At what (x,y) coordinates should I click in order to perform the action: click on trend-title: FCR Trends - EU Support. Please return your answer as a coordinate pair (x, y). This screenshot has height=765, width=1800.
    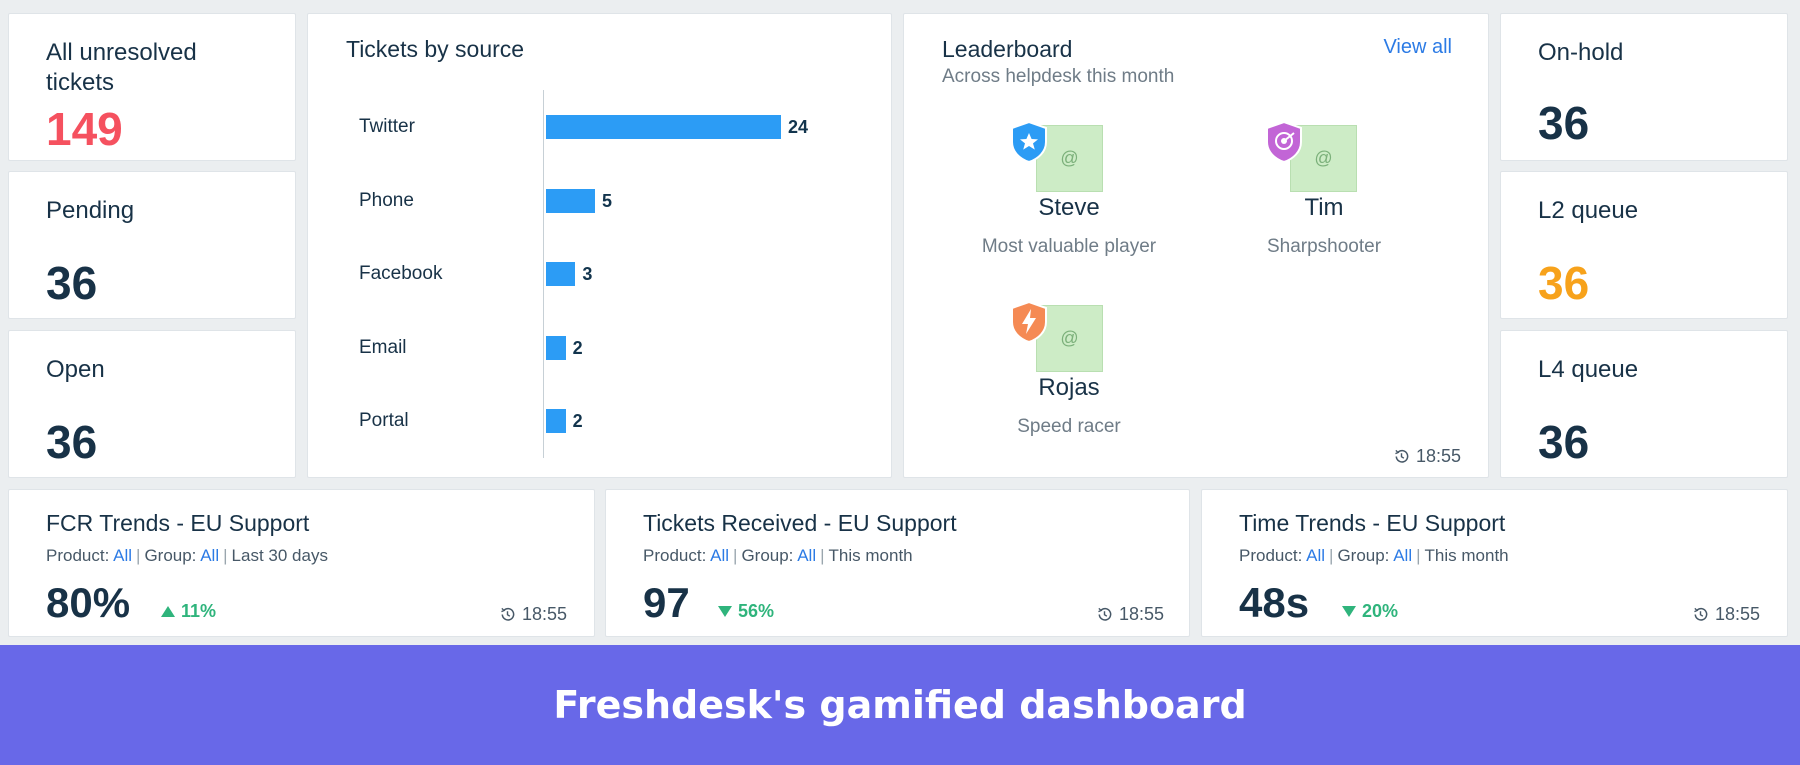
    Looking at the image, I should click on (178, 523).